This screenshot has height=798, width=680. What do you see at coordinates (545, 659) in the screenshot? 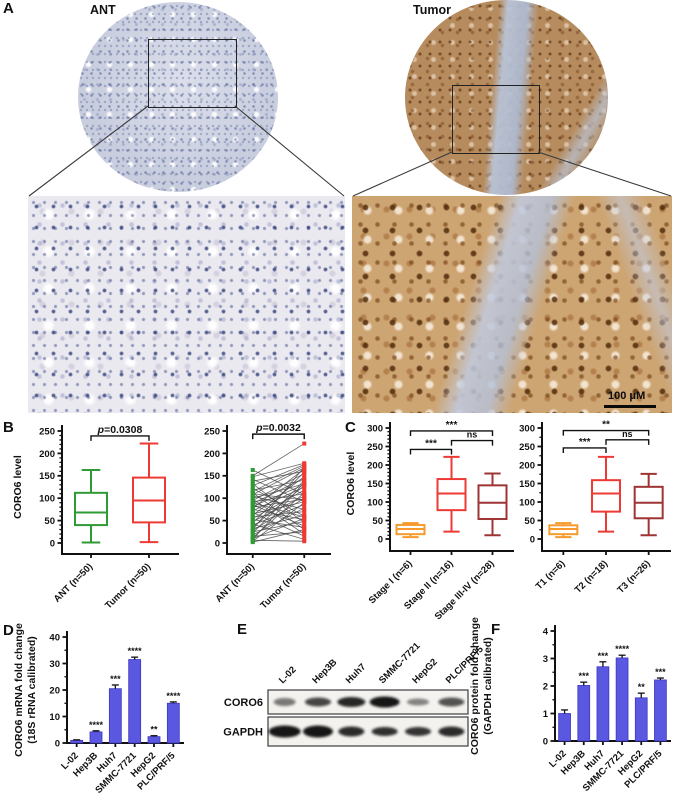
I see `svg-text: 3` at bounding box center [545, 659].